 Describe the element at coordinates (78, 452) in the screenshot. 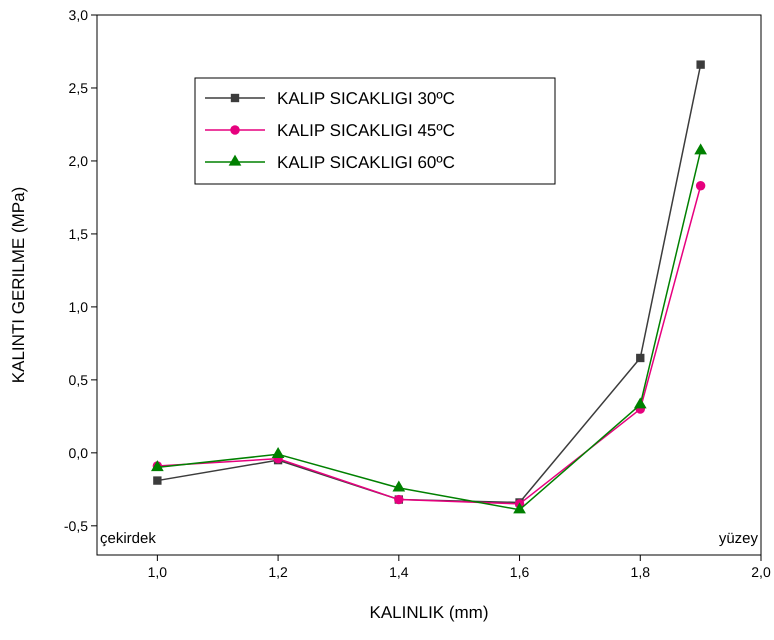

I see `y-tick-label: 0,0` at that location.